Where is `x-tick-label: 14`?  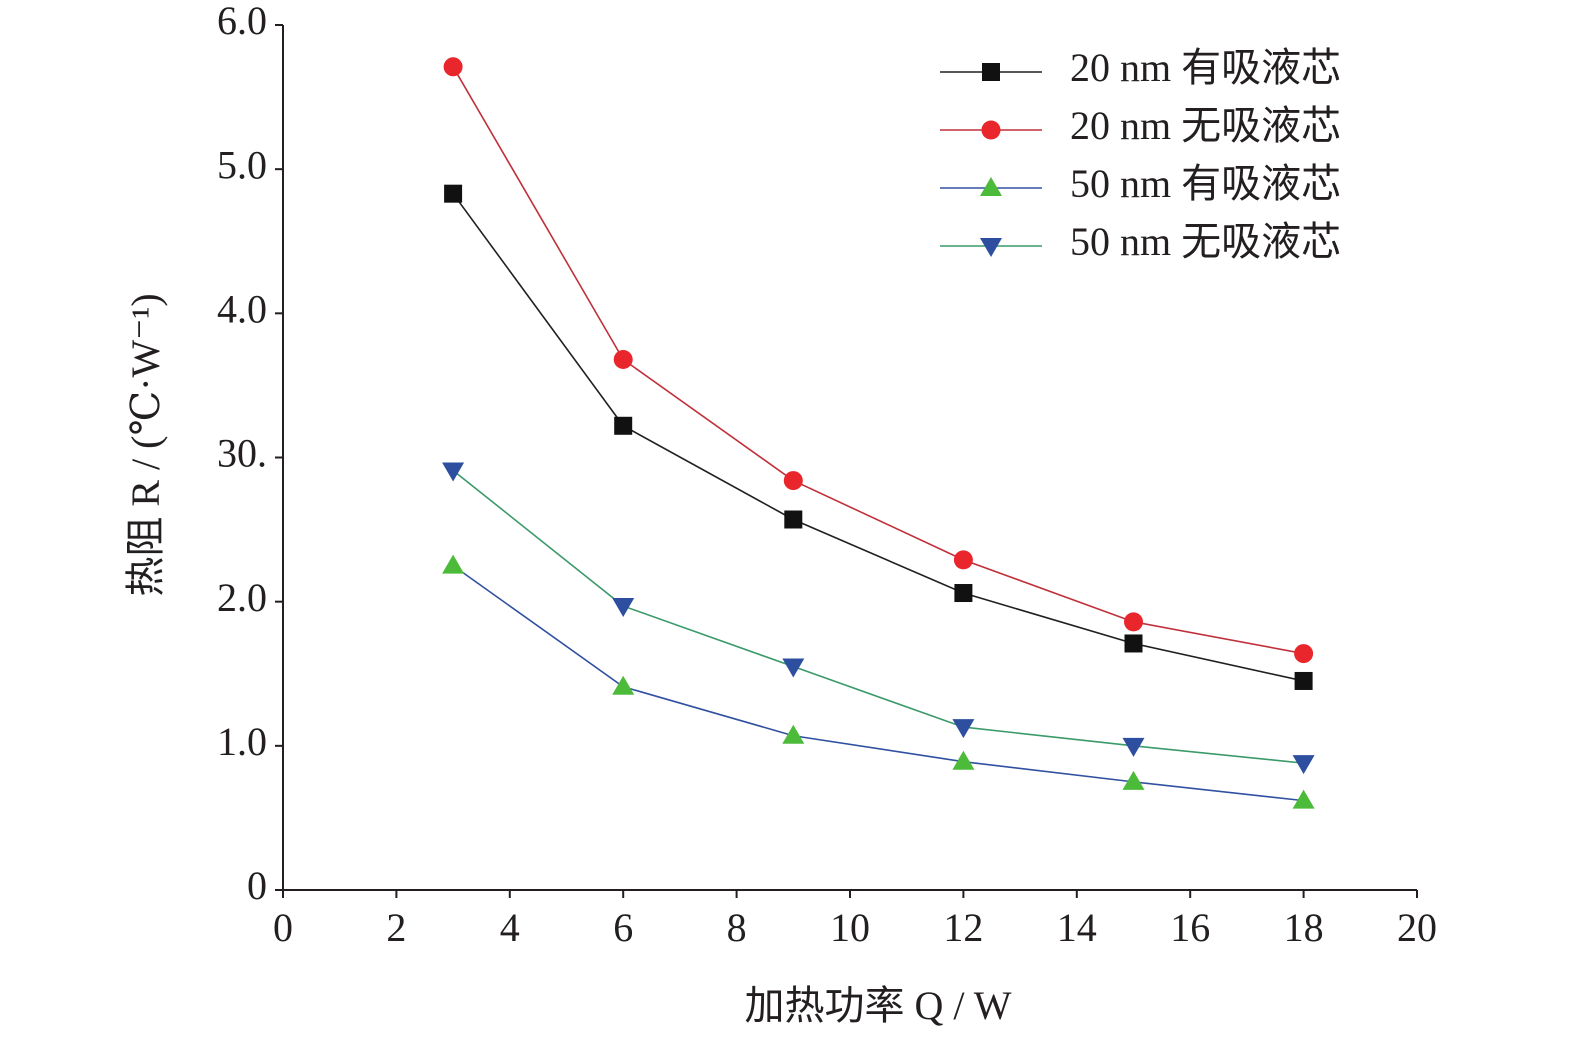
x-tick-label: 14 is located at coordinates (1077, 927).